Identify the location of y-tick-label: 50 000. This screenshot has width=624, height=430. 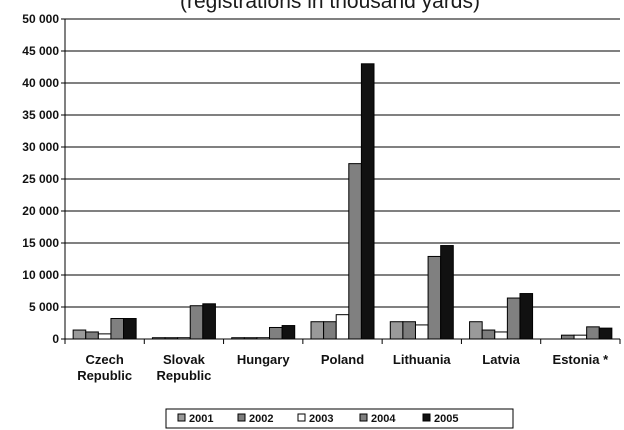
(40, 19).